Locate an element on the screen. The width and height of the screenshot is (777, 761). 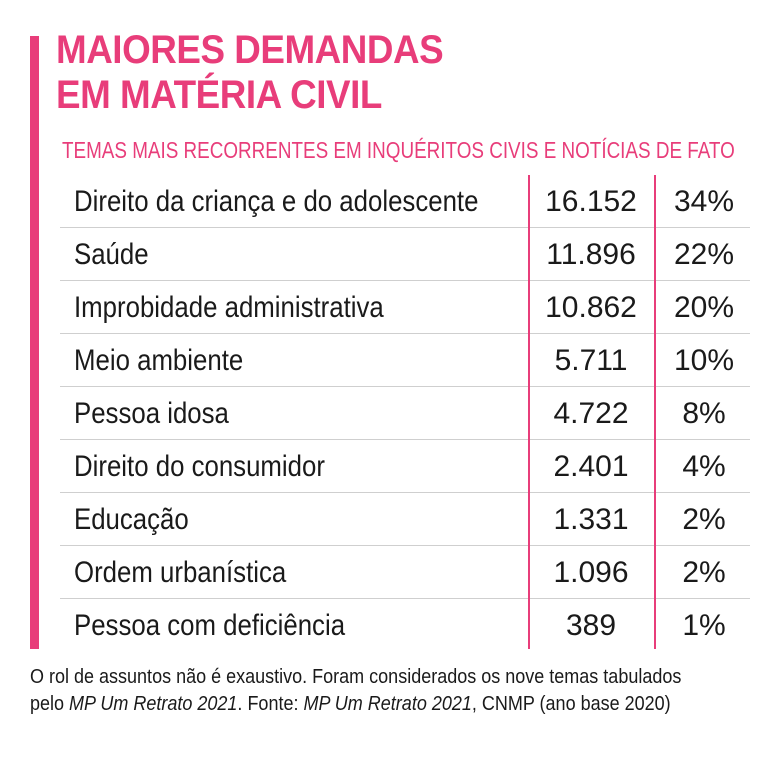
row-percent: 10% is located at coordinates (704, 360).